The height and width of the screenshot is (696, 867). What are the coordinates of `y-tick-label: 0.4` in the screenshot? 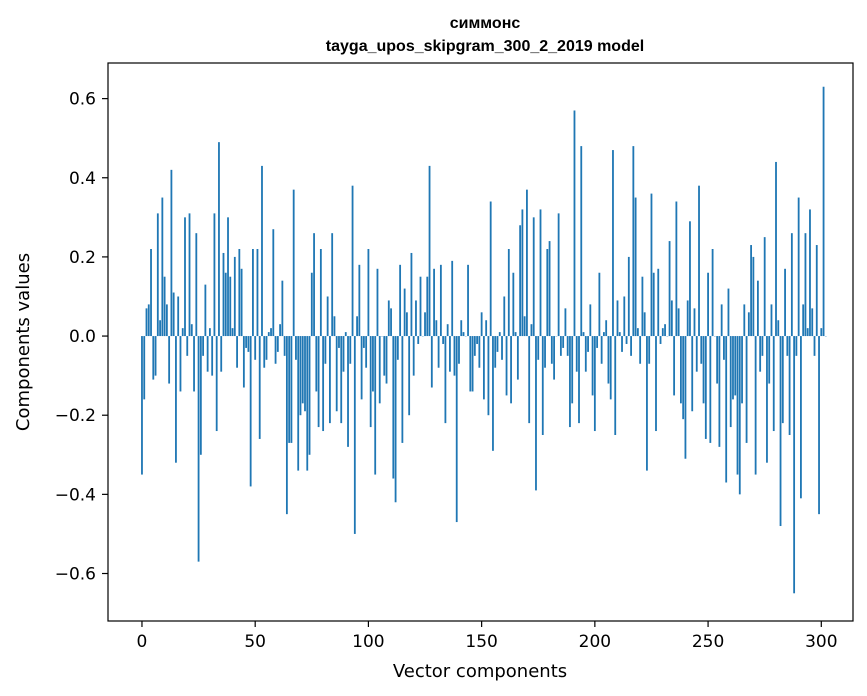 It's located at (82, 179).